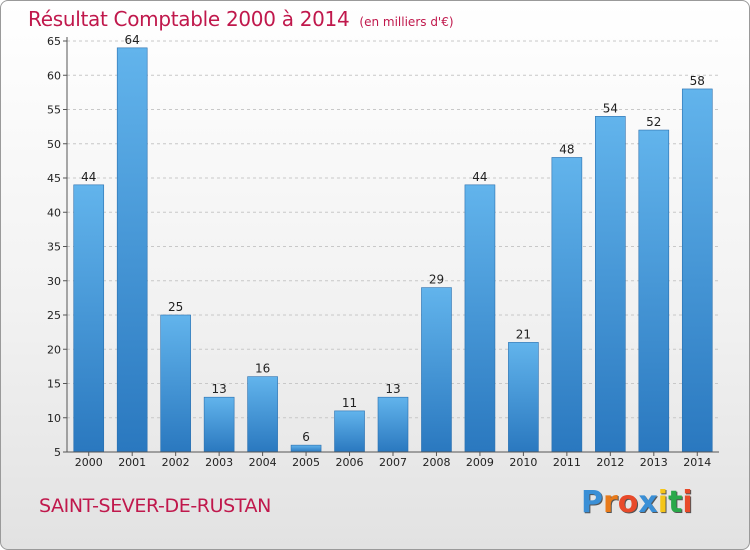  What do you see at coordinates (54, 110) in the screenshot?
I see `y-tick-label: 55` at bounding box center [54, 110].